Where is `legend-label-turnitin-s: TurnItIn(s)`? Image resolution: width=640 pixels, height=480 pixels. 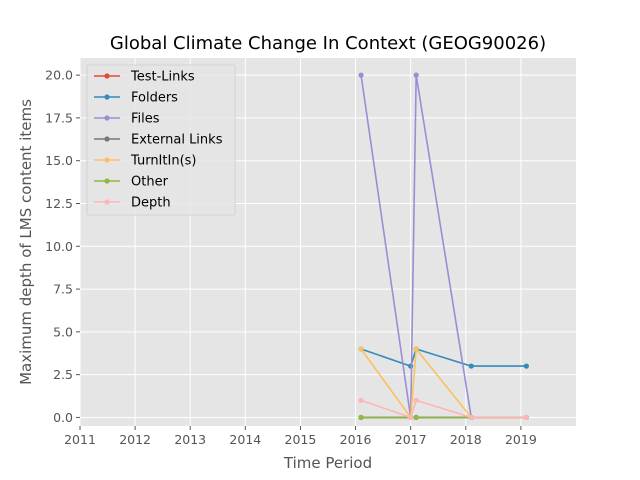 legend-label-turnitin-s: TurnItIn(s) is located at coordinates (163, 161).